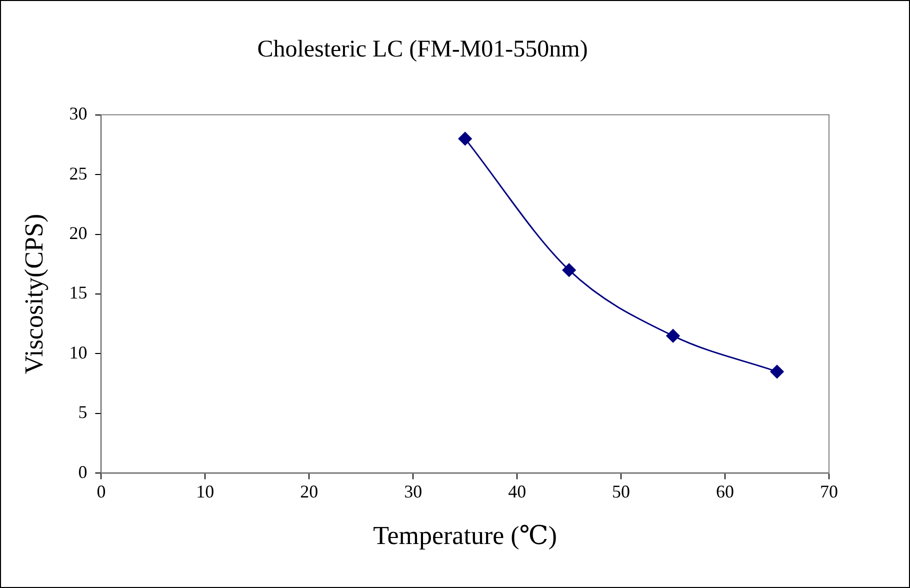  I want to click on x-tick-label: 40, so click(517, 492).